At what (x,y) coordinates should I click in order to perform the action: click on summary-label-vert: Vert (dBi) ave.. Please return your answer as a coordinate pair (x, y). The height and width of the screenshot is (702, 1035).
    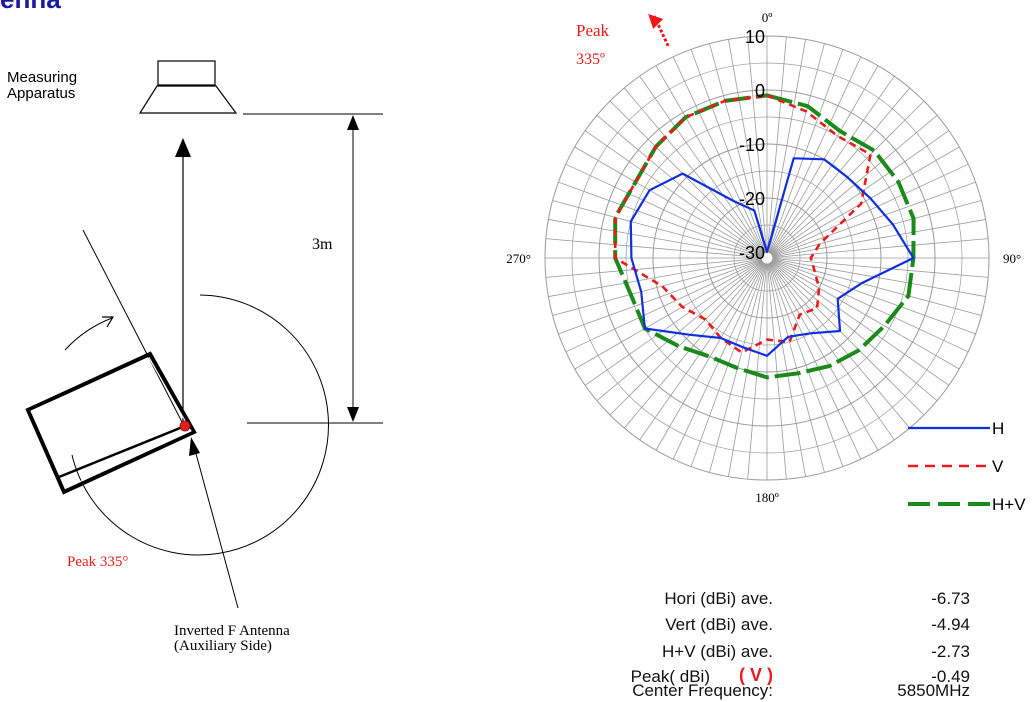
    Looking at the image, I should click on (719, 624).